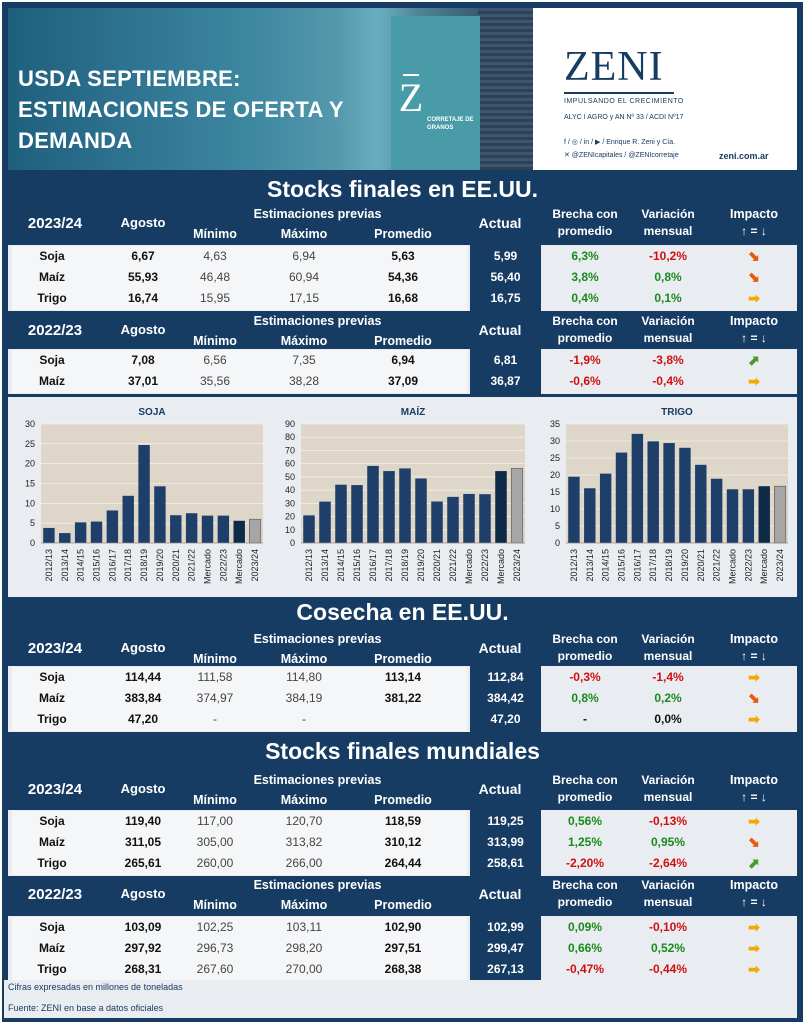 The image size is (805, 1024). I want to click on promedio-value: 264,44, so click(403, 863).